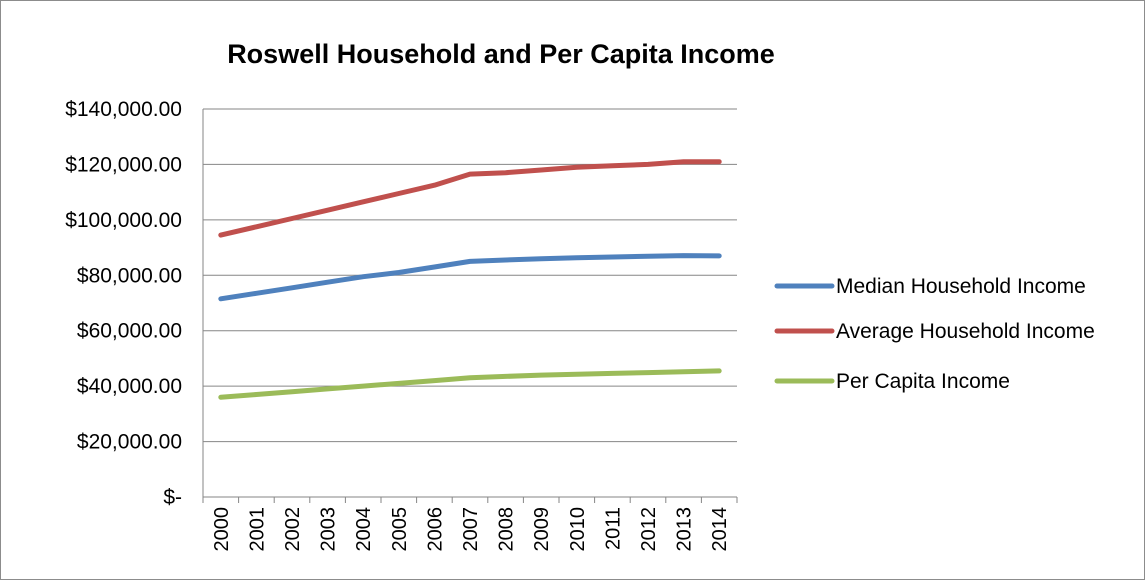  Describe the element at coordinates (123, 109) in the screenshot. I see `y-tick-label: $140,000.00` at that location.